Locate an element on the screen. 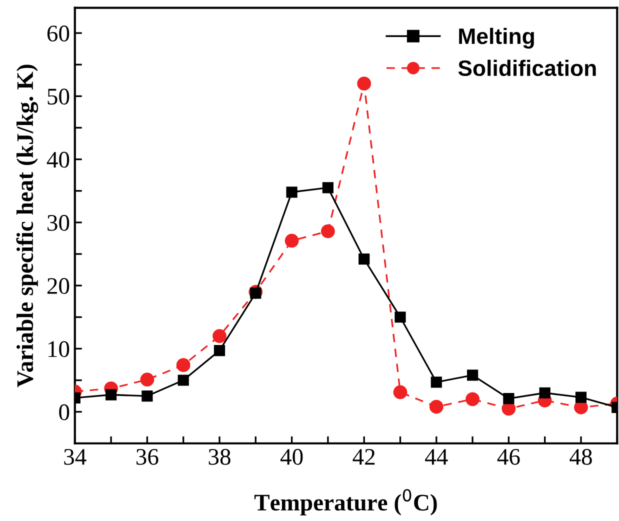 This screenshot has width=619, height=521. y-tick-label: 0 is located at coordinates (64, 412).